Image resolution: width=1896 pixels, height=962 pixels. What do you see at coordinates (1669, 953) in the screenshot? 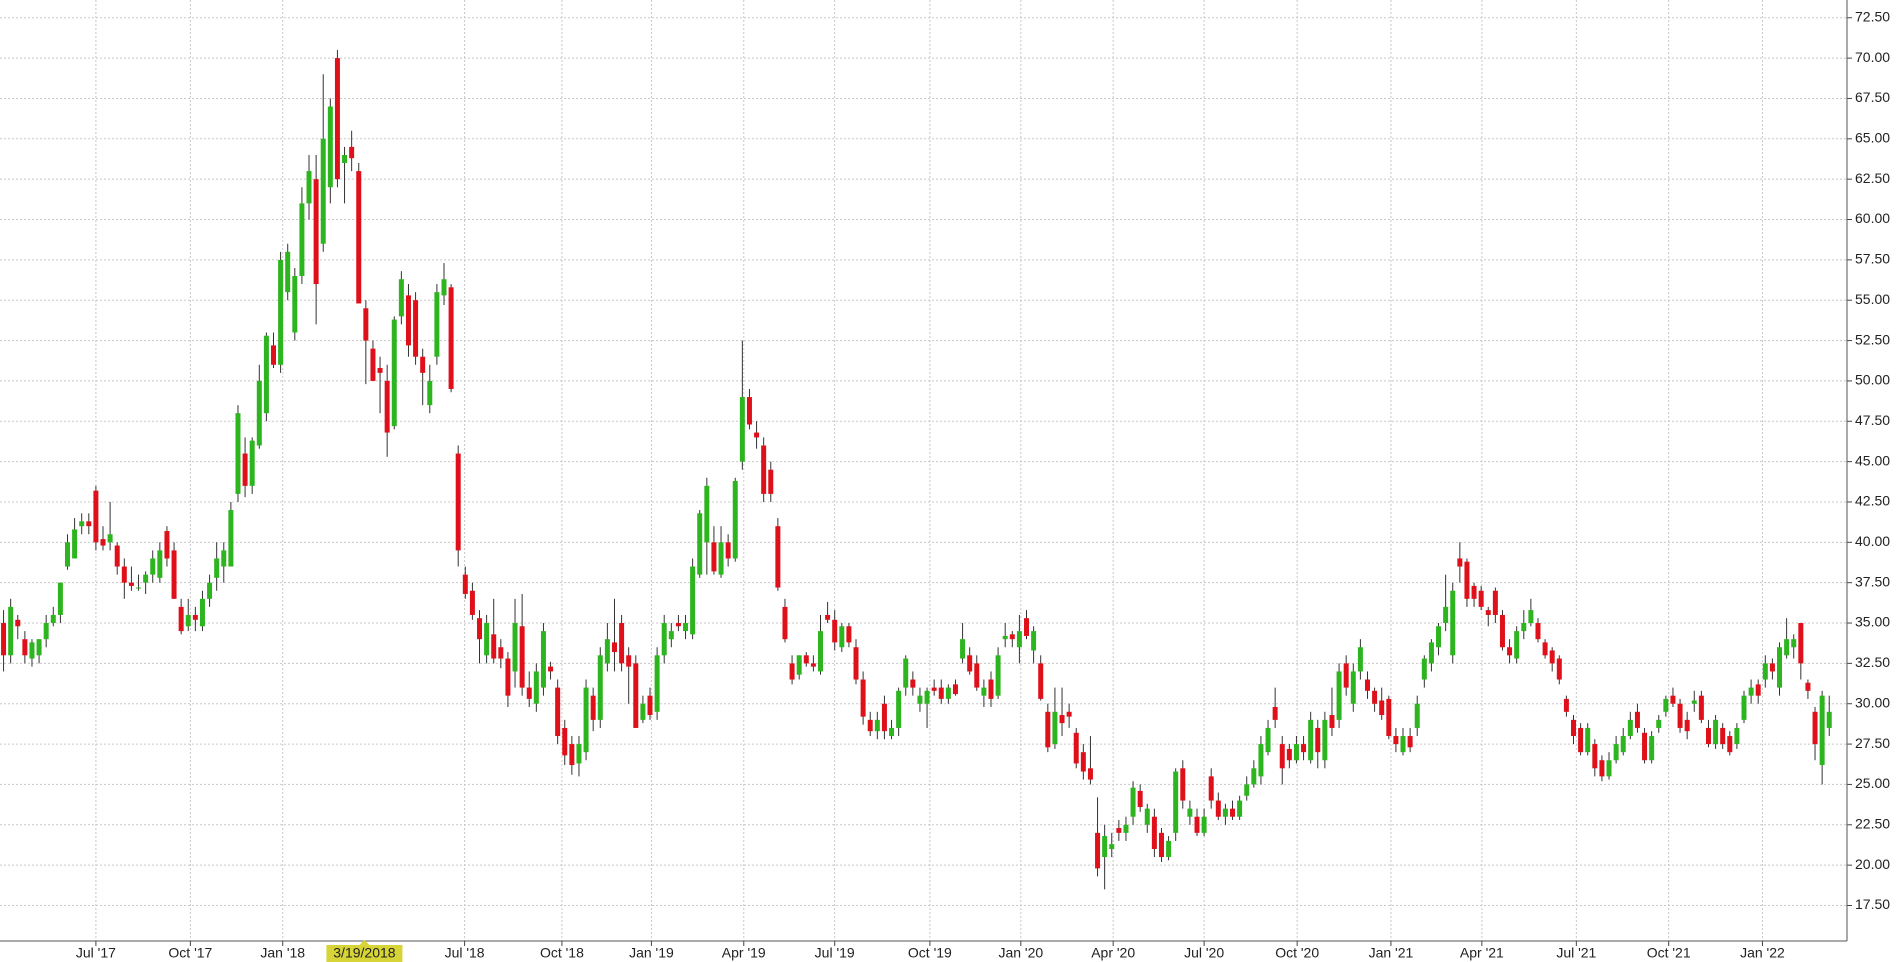
I see `x-tick-label: Oct '21` at bounding box center [1669, 953].